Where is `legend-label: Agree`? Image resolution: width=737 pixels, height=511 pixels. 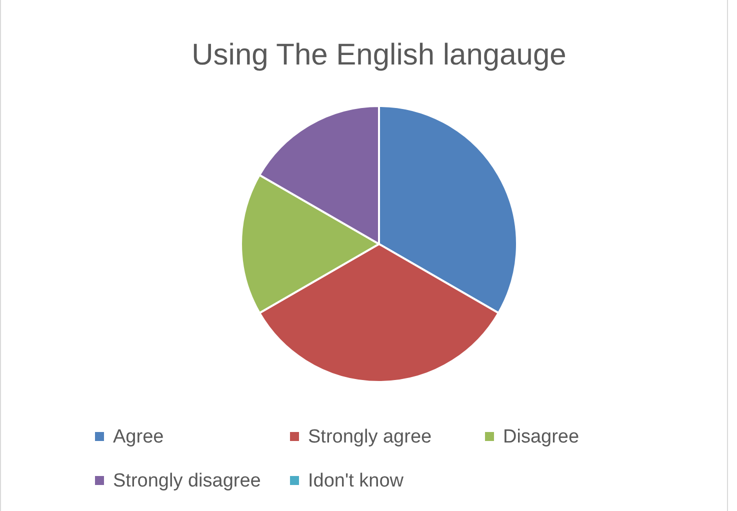 legend-label: Agree is located at coordinates (138, 437).